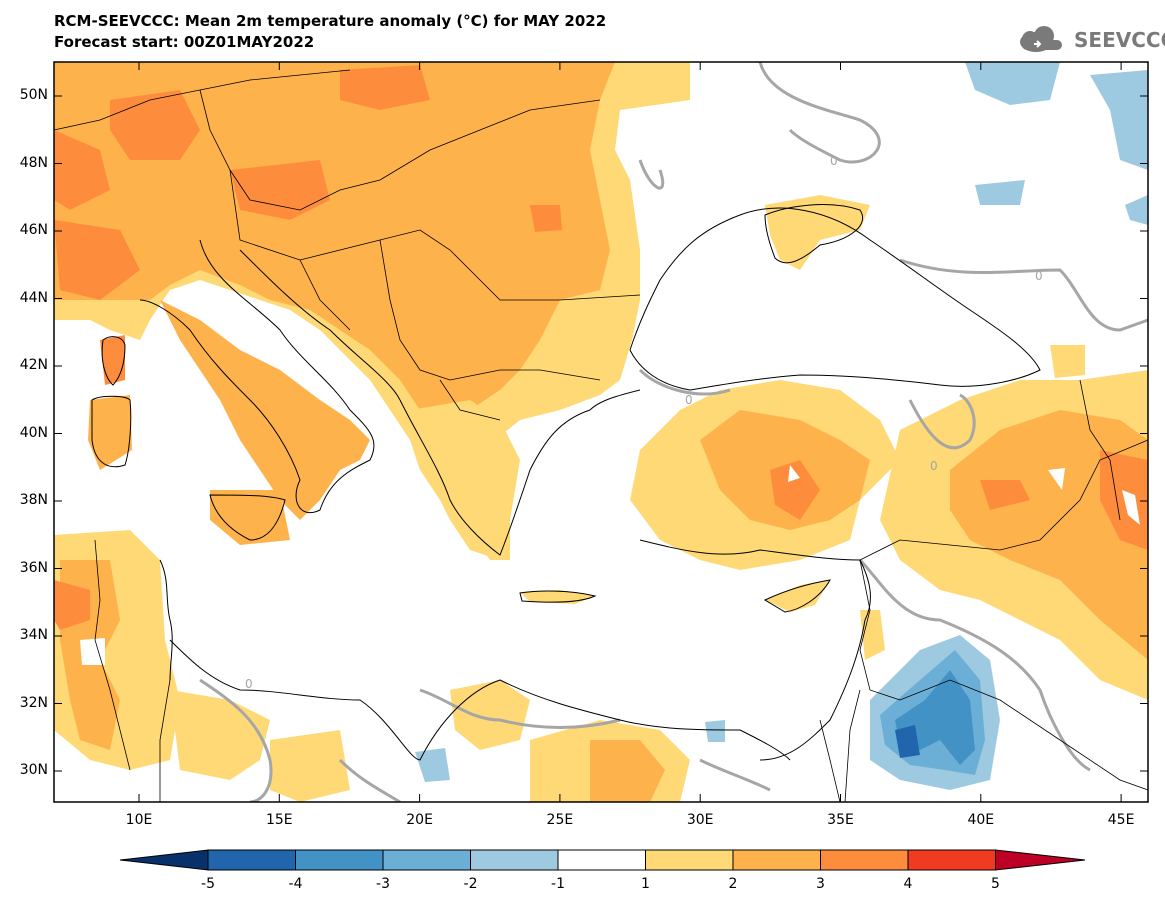 The height and width of the screenshot is (907, 1165). What do you see at coordinates (1136, 210) in the screenshot?
I see `anomaly-region-russia-cold4` at bounding box center [1136, 210].